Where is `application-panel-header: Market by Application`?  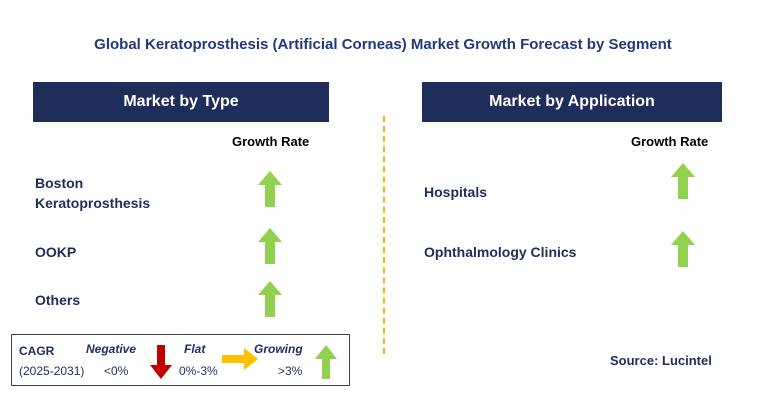 application-panel-header: Market by Application is located at coordinates (572, 102).